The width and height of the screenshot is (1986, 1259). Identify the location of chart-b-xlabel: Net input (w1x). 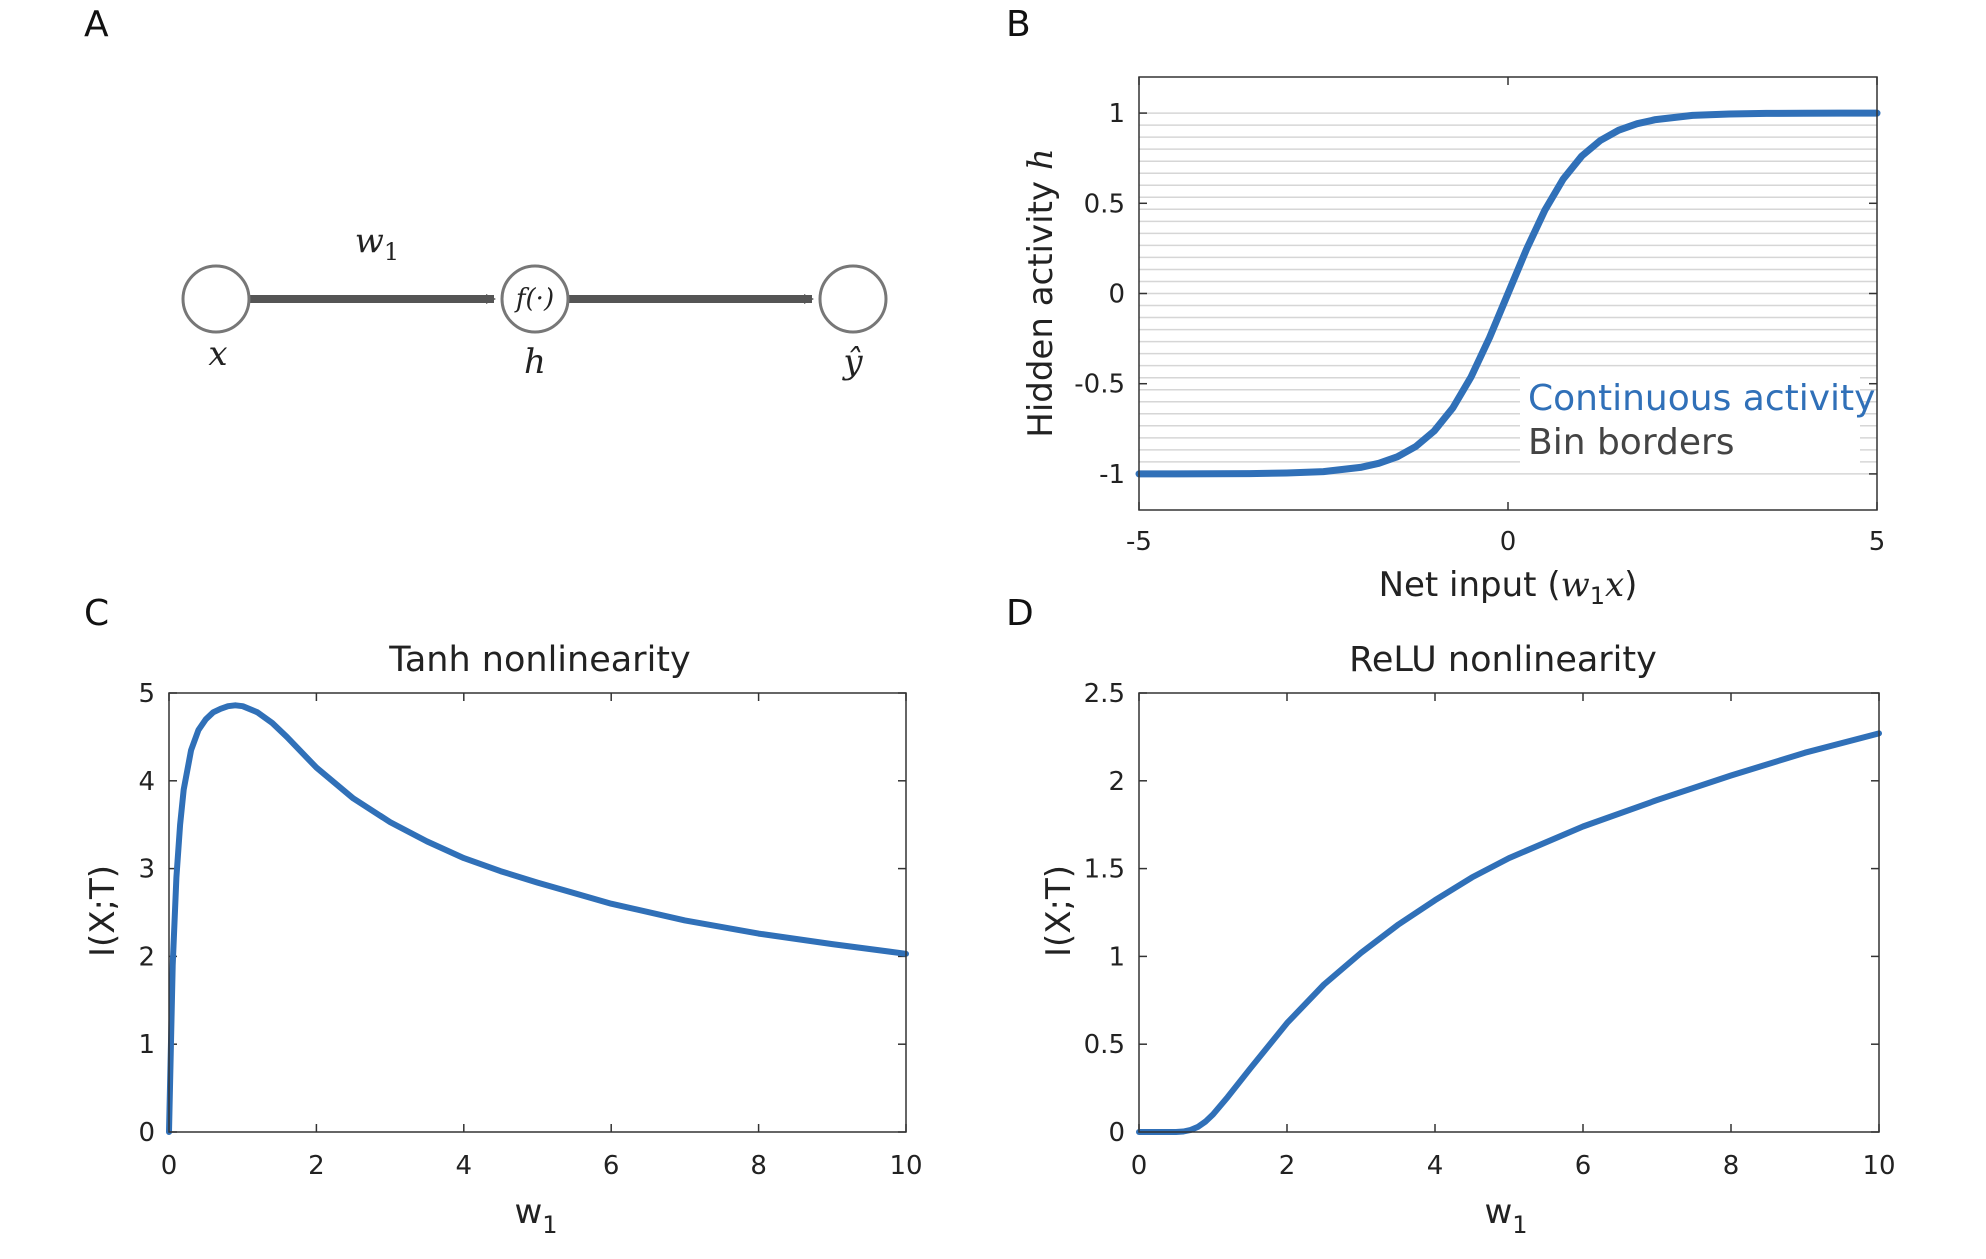
(1508, 587).